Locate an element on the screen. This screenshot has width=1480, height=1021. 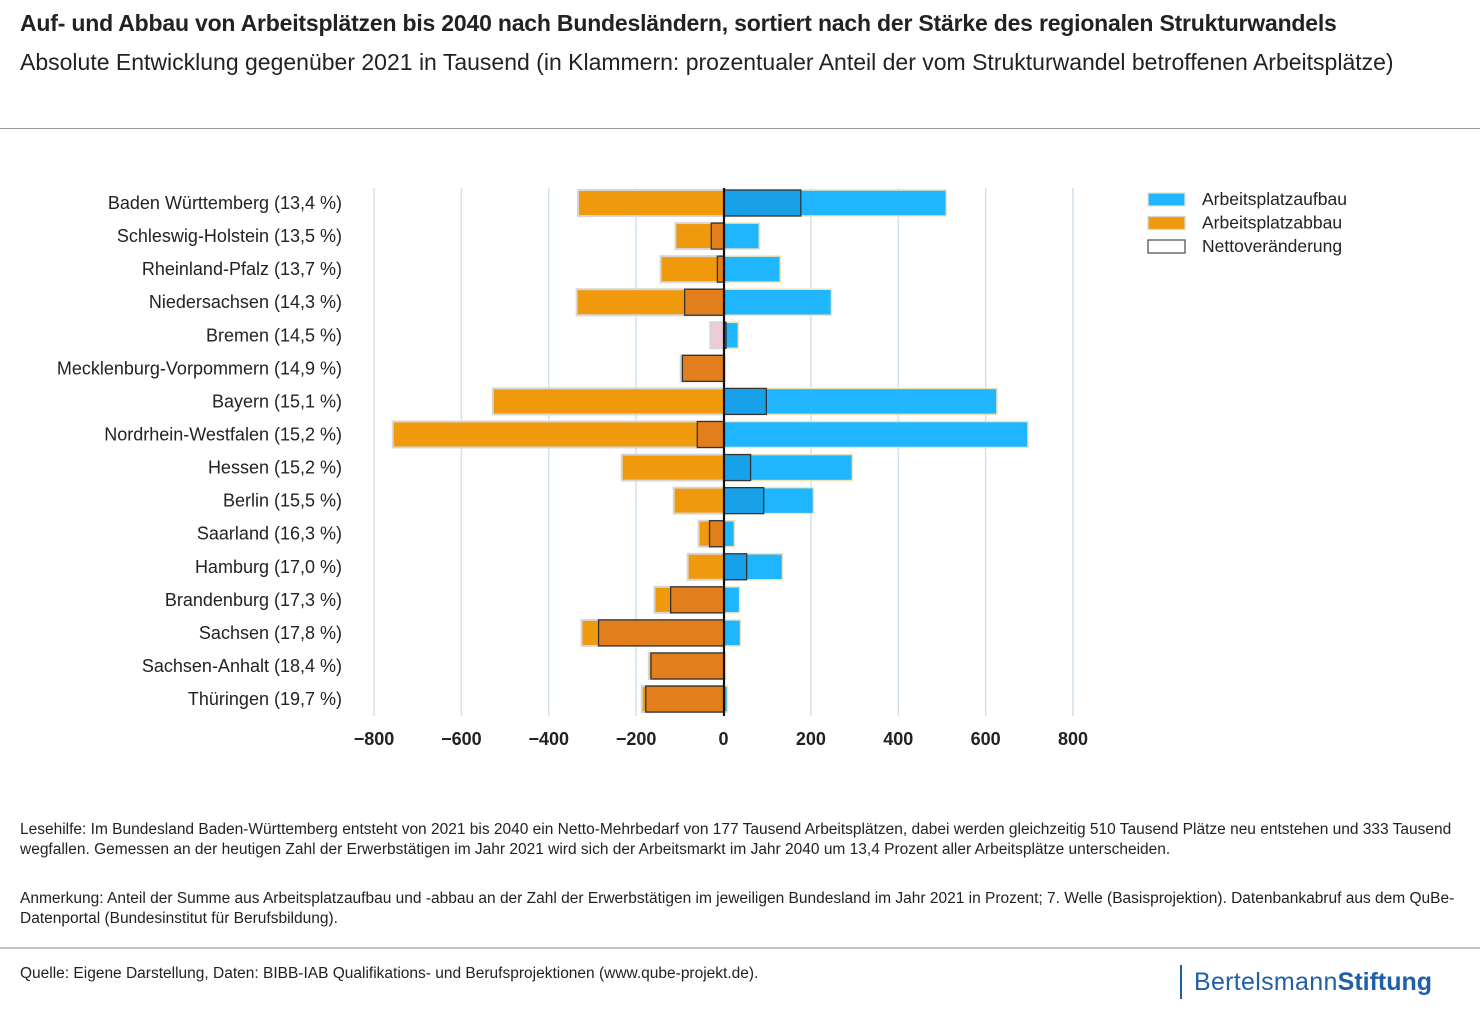
legend-label: Nettoveränderung is located at coordinates (1272, 246).